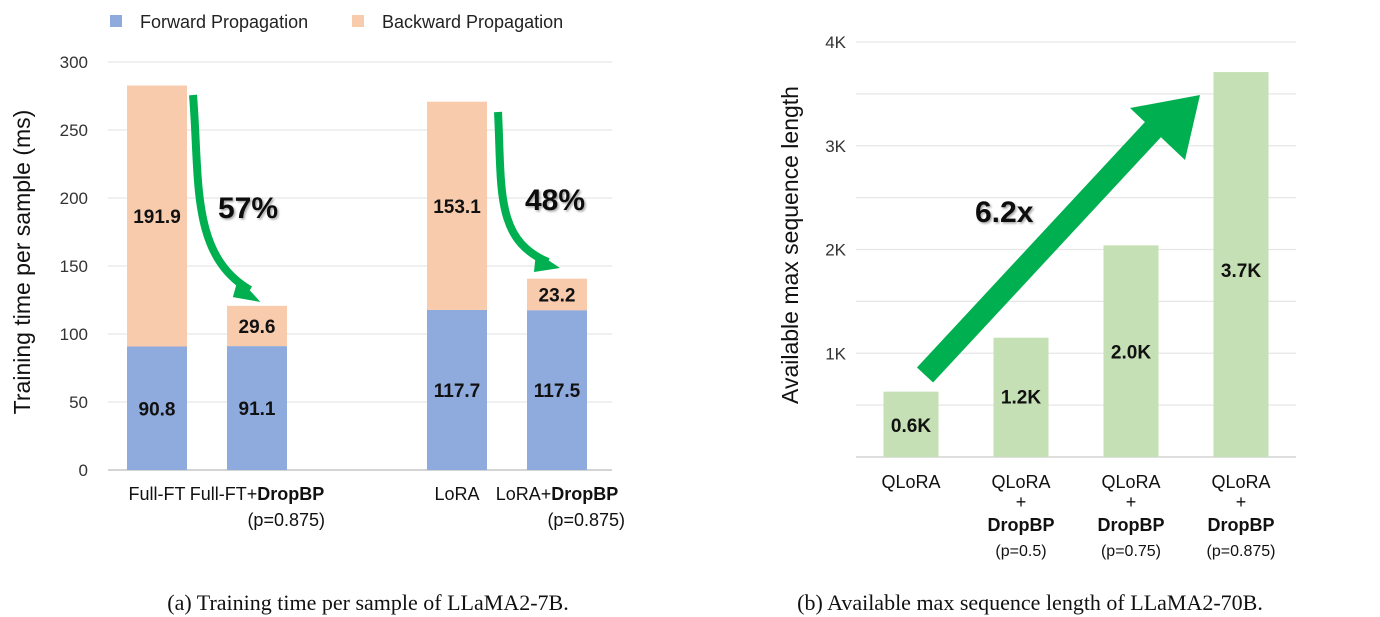 Image resolution: width=1380 pixels, height=617 pixels. What do you see at coordinates (248, 208) in the screenshot?
I see `annotation-57: 57%` at bounding box center [248, 208].